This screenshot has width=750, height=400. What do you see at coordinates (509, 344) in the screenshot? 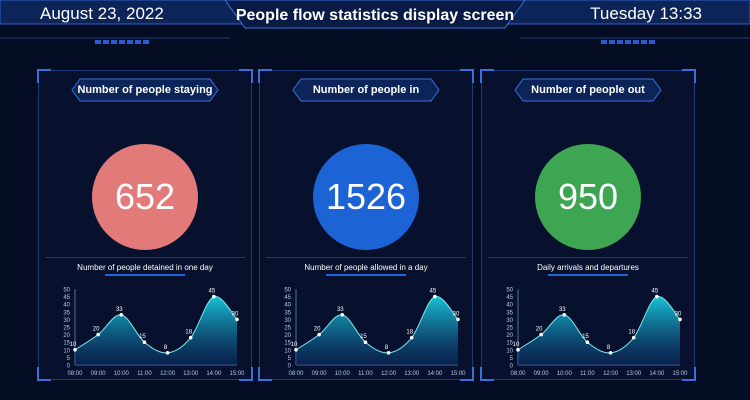
I see `y-tick-label: 15` at bounding box center [509, 344].